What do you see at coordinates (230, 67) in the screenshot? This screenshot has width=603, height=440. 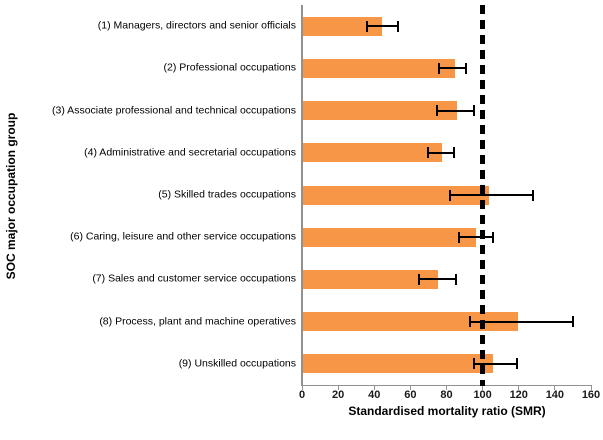 I see `category-label: (2) Professional occupations` at bounding box center [230, 67].